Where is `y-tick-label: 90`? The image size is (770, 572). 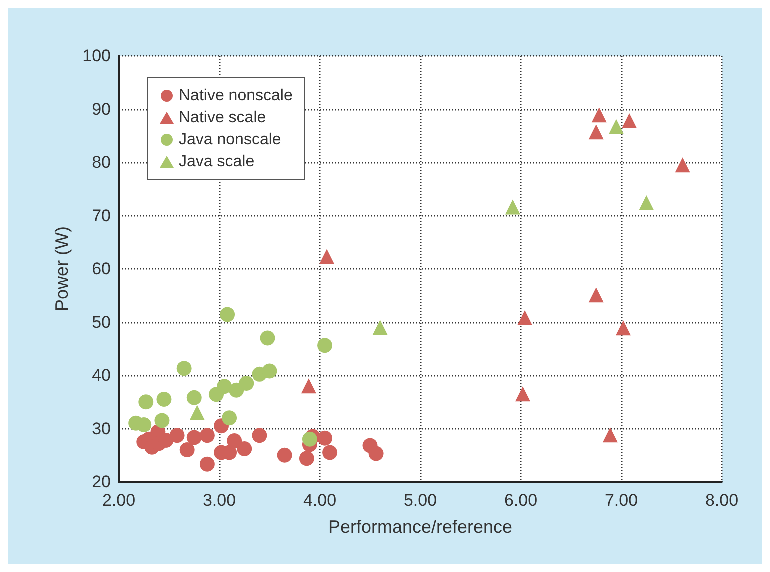
y-tick-label: 90 is located at coordinates (101, 109).